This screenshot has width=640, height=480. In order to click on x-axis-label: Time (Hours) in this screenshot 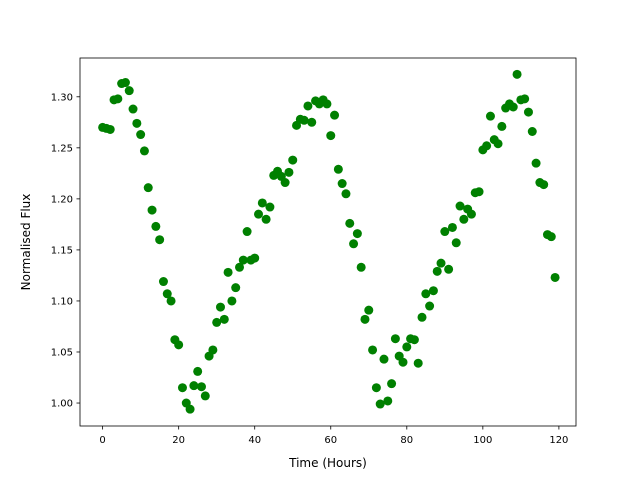, I will do `click(327, 463)`.